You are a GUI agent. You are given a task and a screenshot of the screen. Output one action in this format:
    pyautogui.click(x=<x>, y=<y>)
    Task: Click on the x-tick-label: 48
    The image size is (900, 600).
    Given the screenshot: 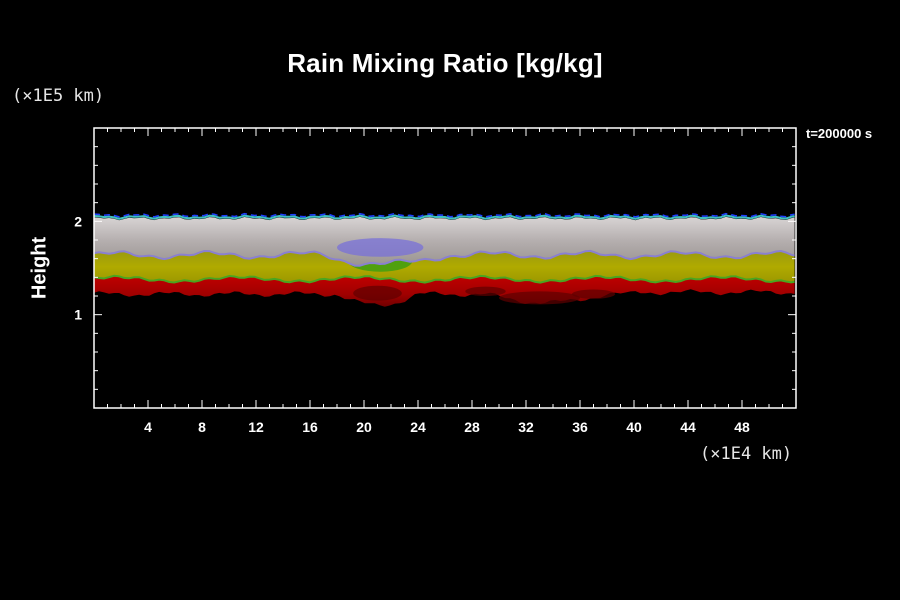 What is the action you would take?
    pyautogui.click(x=742, y=427)
    